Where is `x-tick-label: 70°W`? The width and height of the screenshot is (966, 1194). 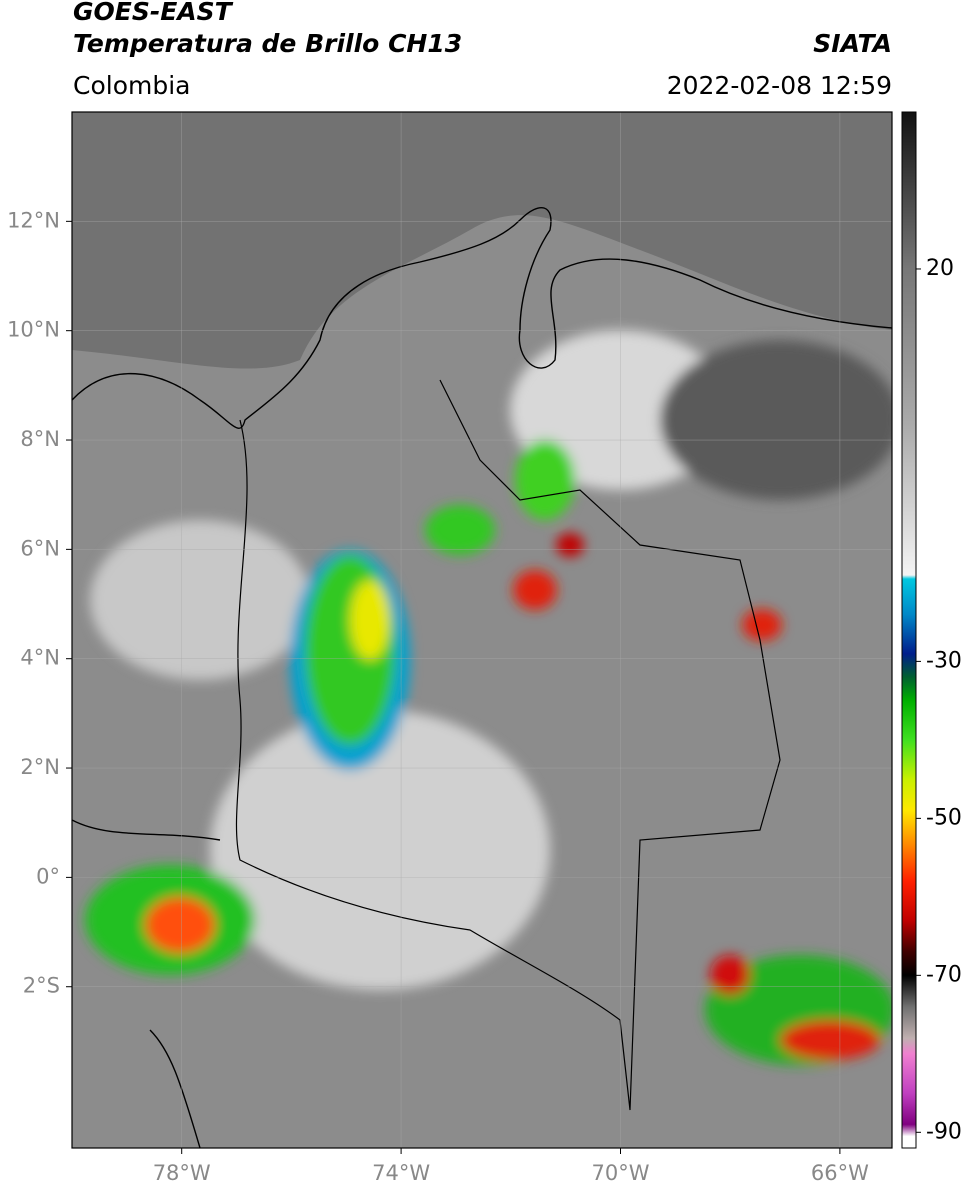
x-tick-label: 70°W is located at coordinates (620, 1173).